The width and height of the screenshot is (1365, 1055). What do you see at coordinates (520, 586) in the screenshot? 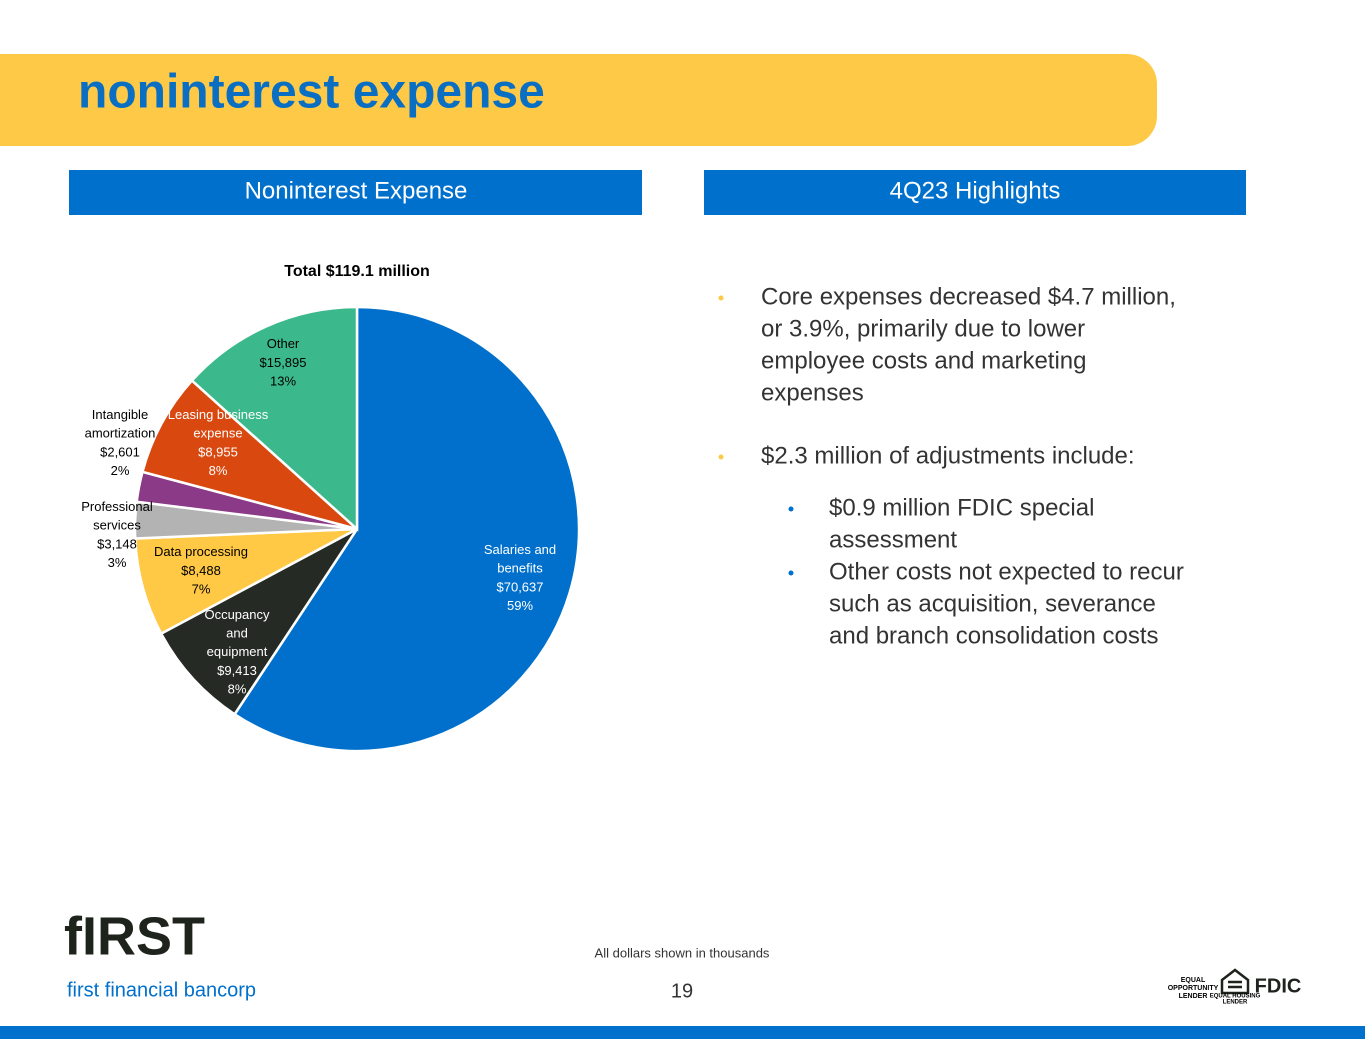
I see `slice-value: $70,637` at bounding box center [520, 586].